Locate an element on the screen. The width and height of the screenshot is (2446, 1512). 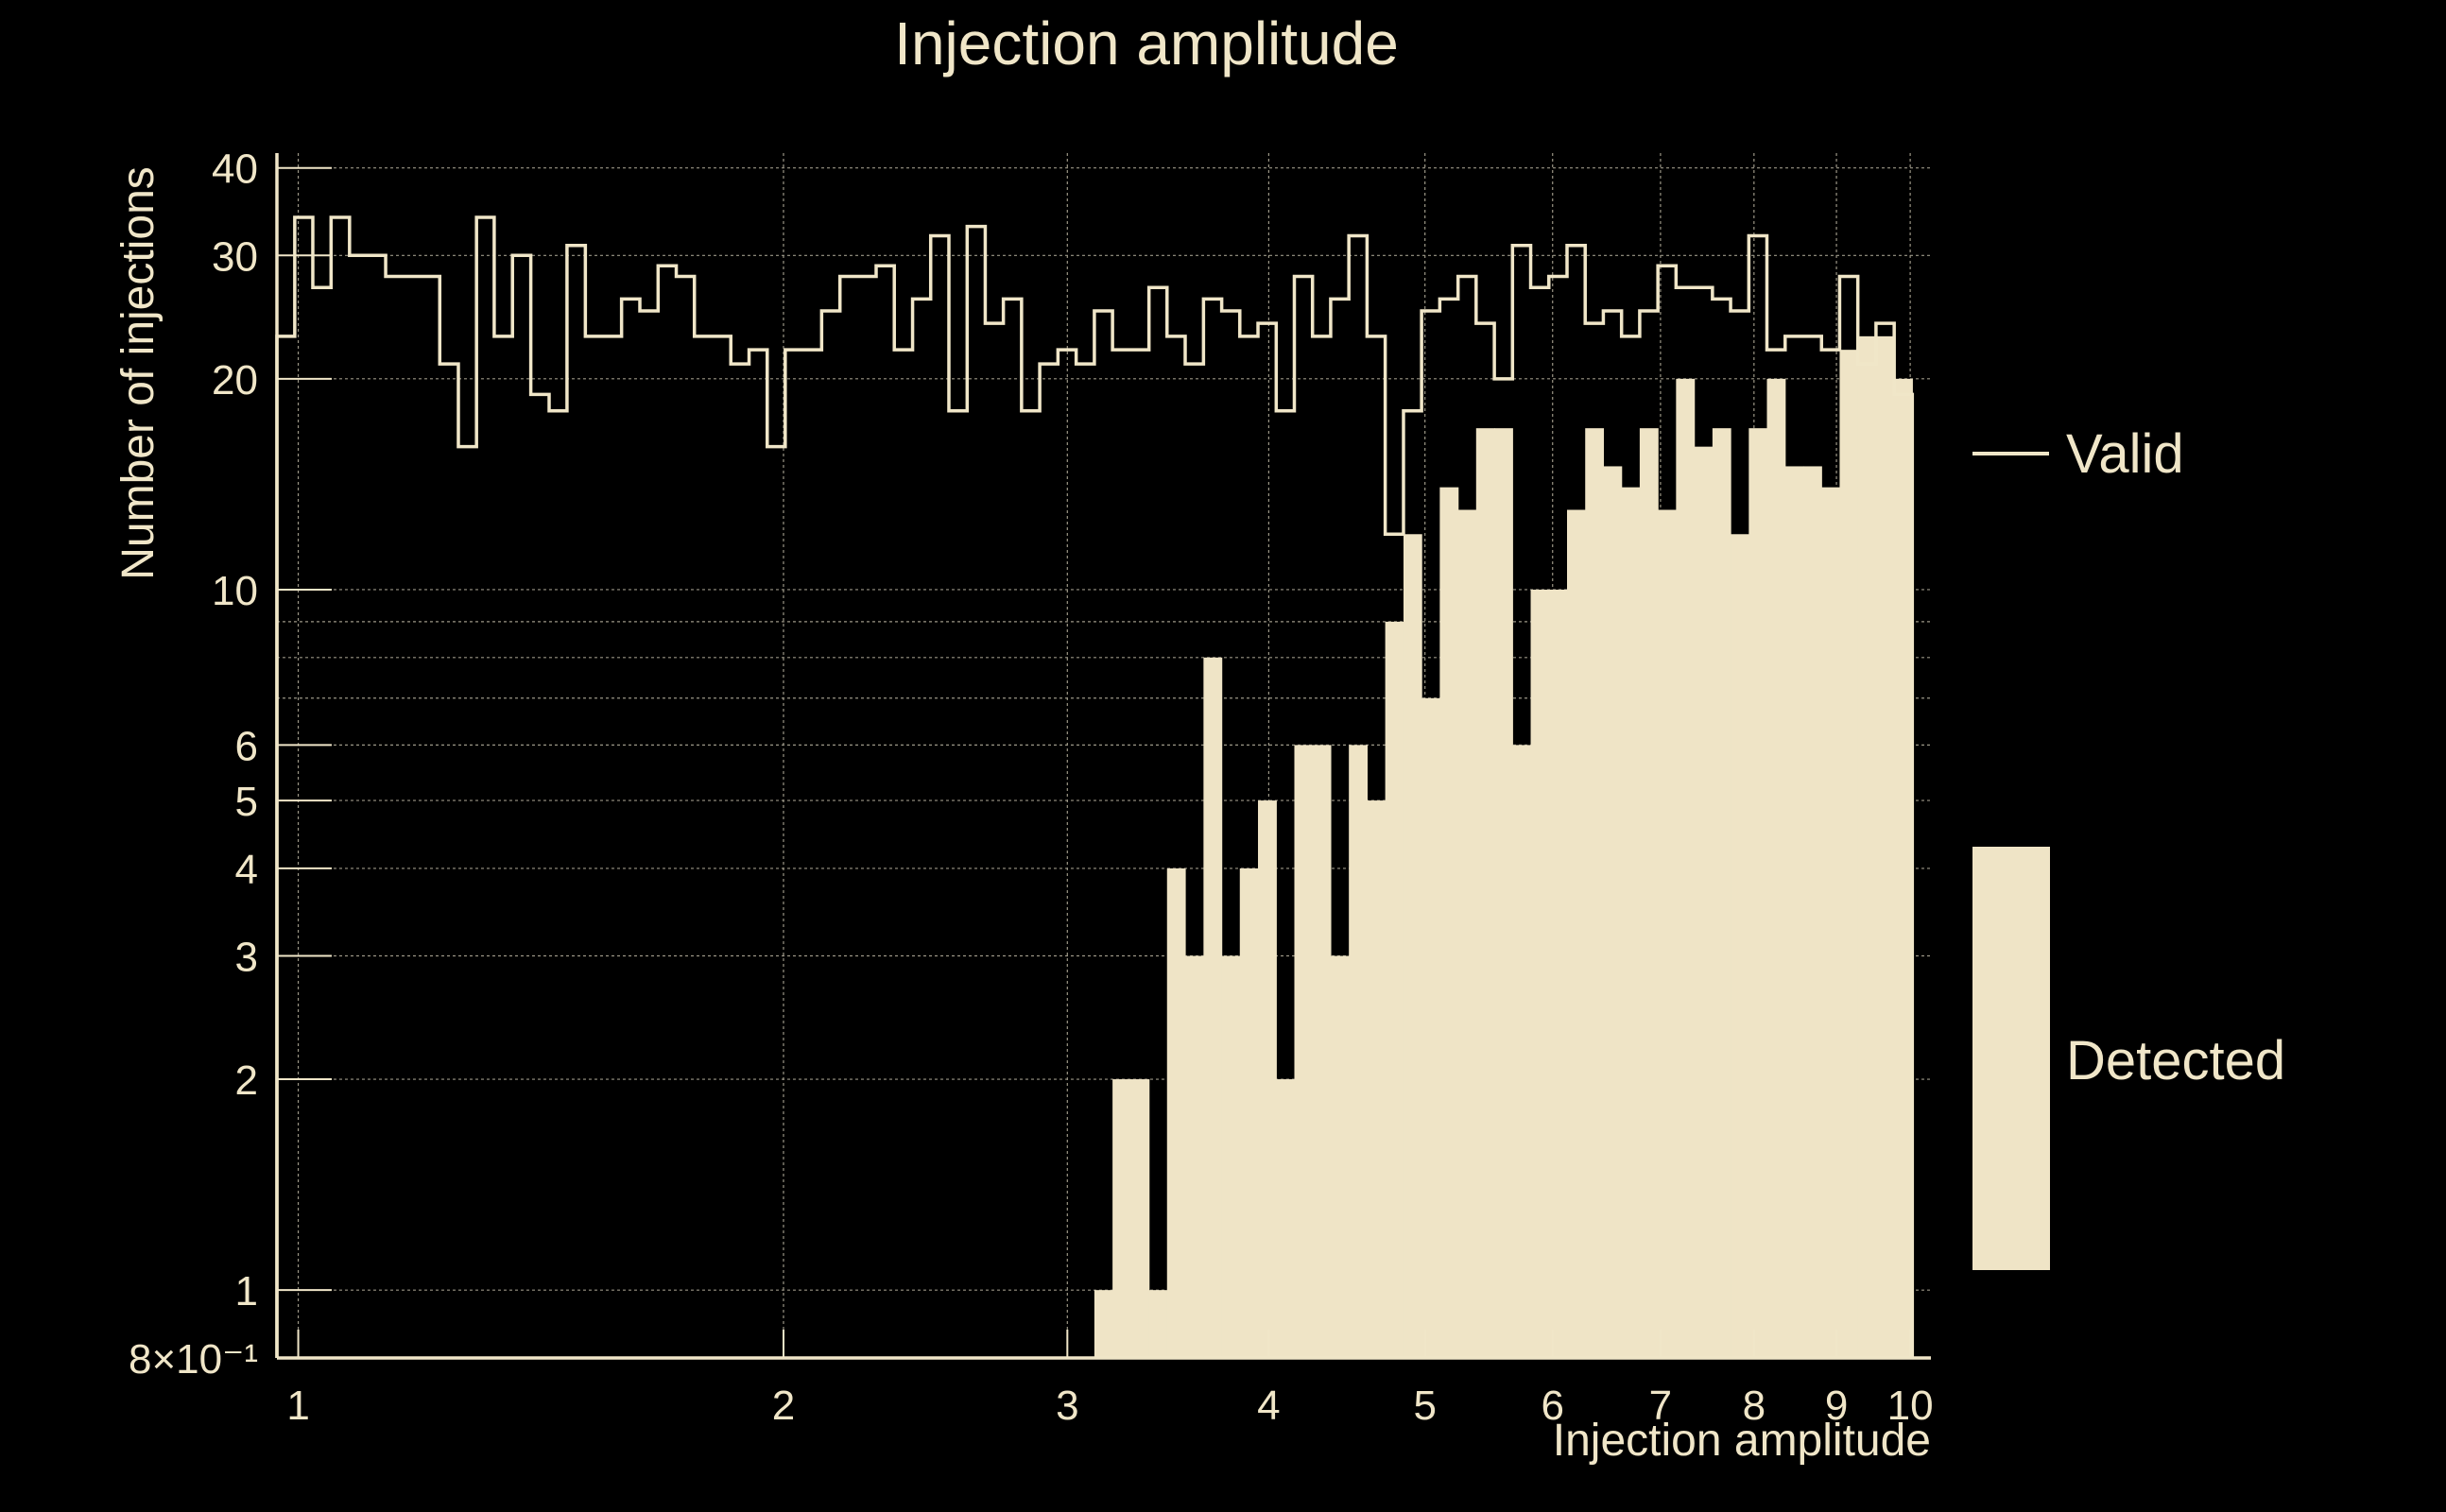
y-tick-label: 20 is located at coordinates (235, 380).